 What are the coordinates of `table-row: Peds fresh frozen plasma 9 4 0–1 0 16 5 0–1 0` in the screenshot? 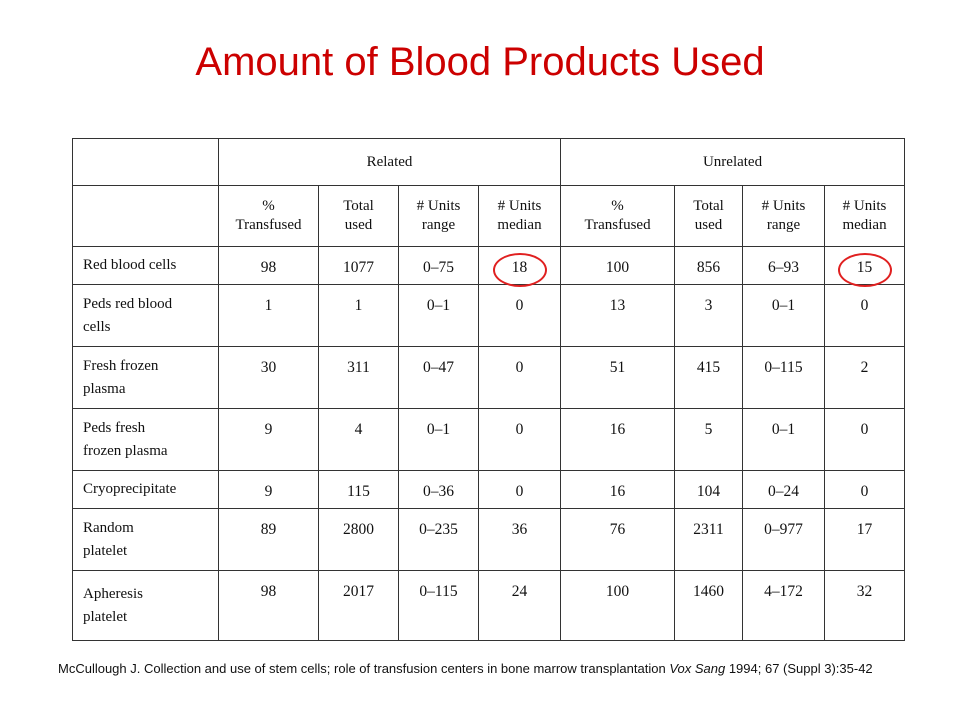 It's located at (489, 439).